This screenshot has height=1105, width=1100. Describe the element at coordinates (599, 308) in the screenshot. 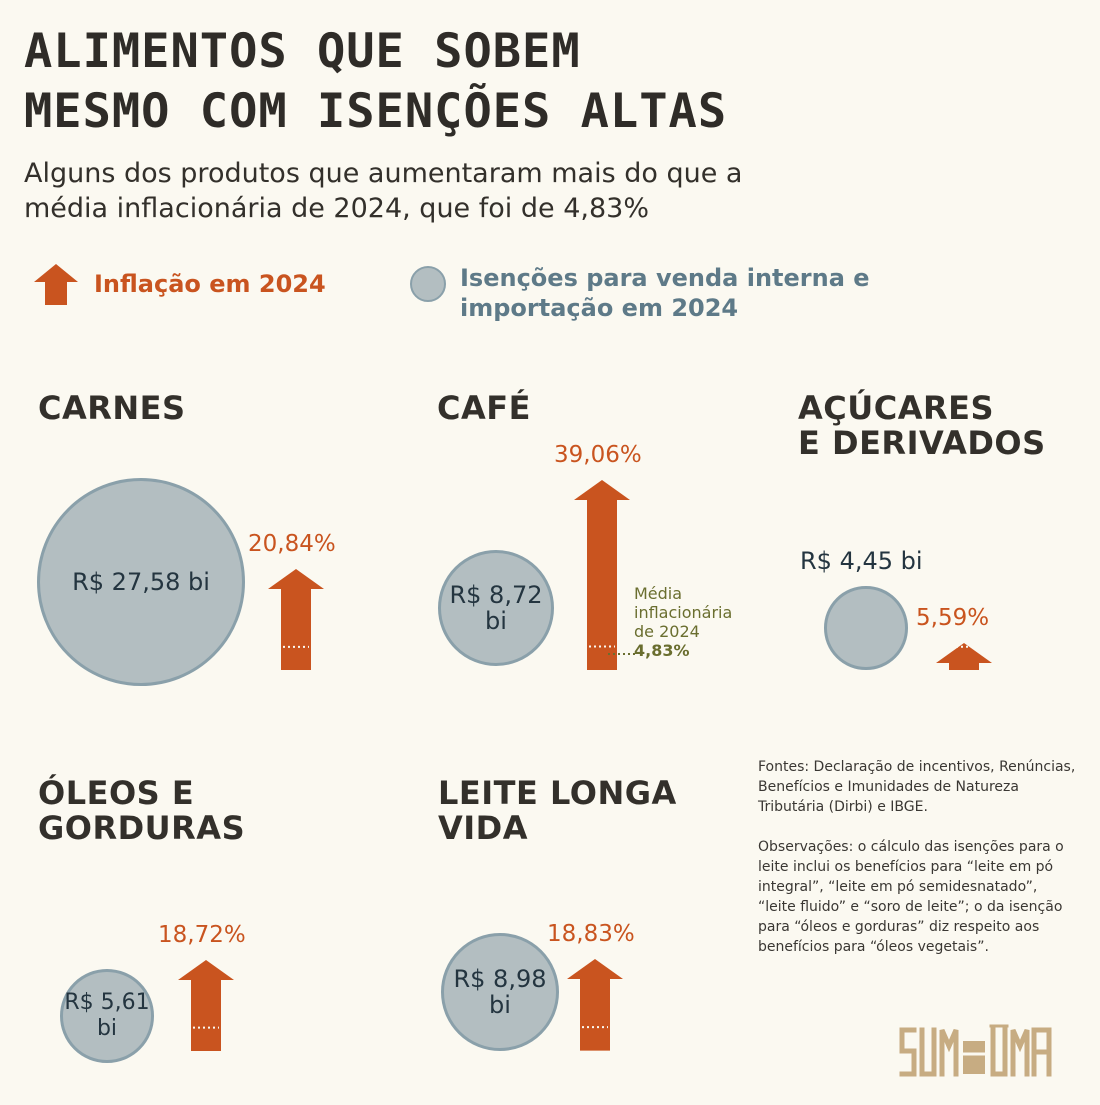

I see `legend-exemption-line-2: importação em 2024` at that location.